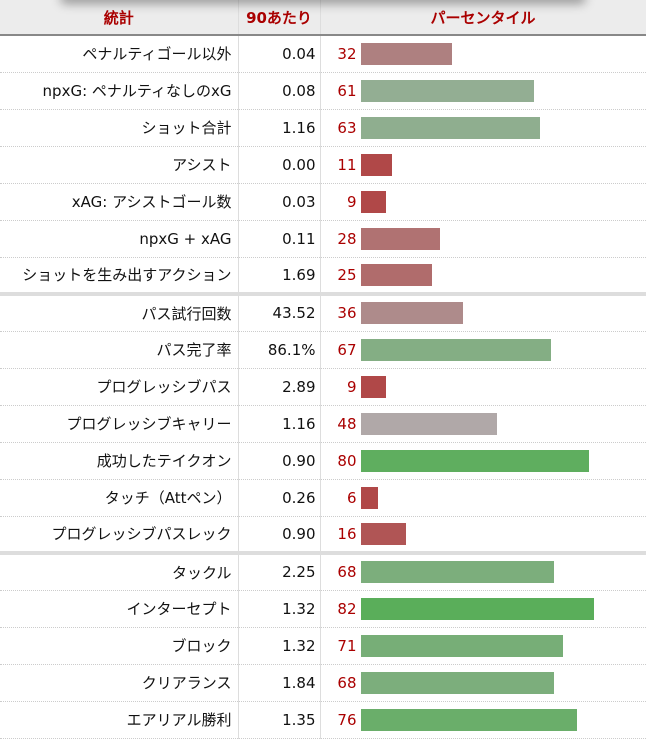 Image resolution: width=646 pixels, height=742 pixels. What do you see at coordinates (347, 238) in the screenshot?
I see `percentile-value: 28` at bounding box center [347, 238].